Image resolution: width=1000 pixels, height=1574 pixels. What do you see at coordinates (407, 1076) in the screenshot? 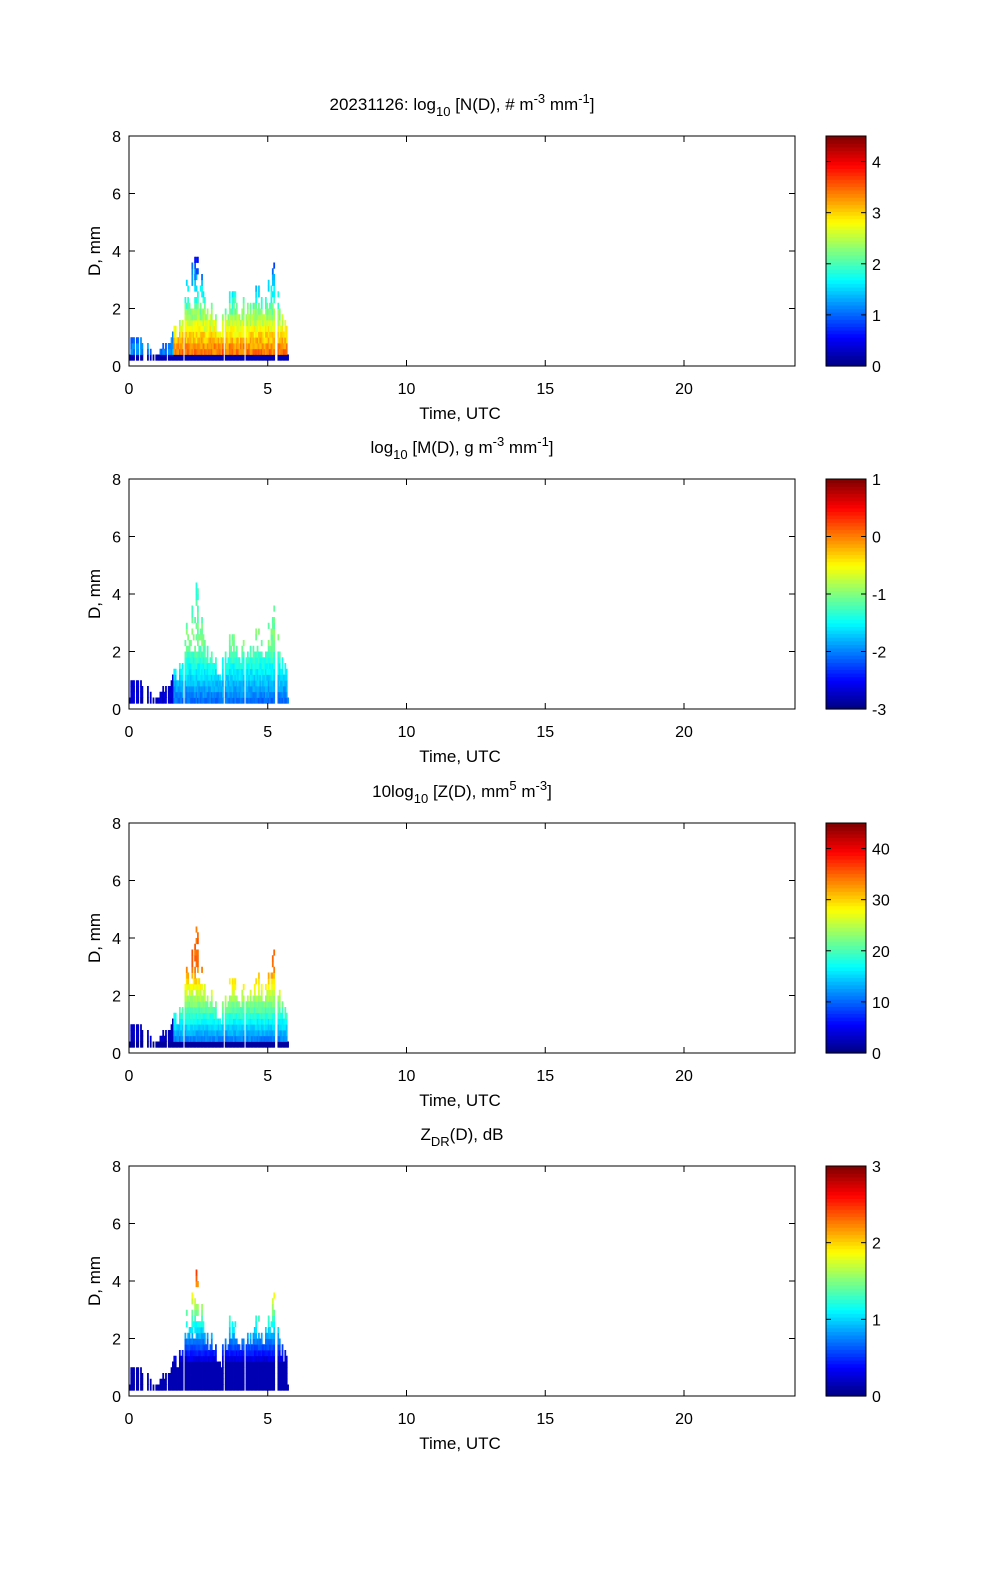
I see `x-tick-label: 10` at bounding box center [407, 1076].